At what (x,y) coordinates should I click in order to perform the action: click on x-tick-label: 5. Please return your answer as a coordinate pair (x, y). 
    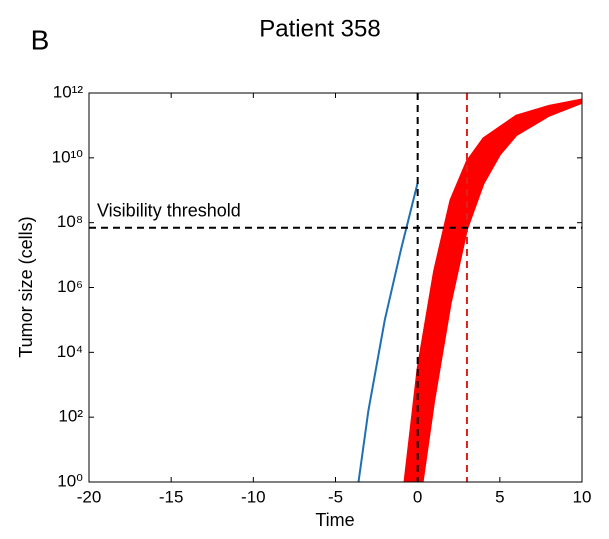
    Looking at the image, I should click on (499, 496).